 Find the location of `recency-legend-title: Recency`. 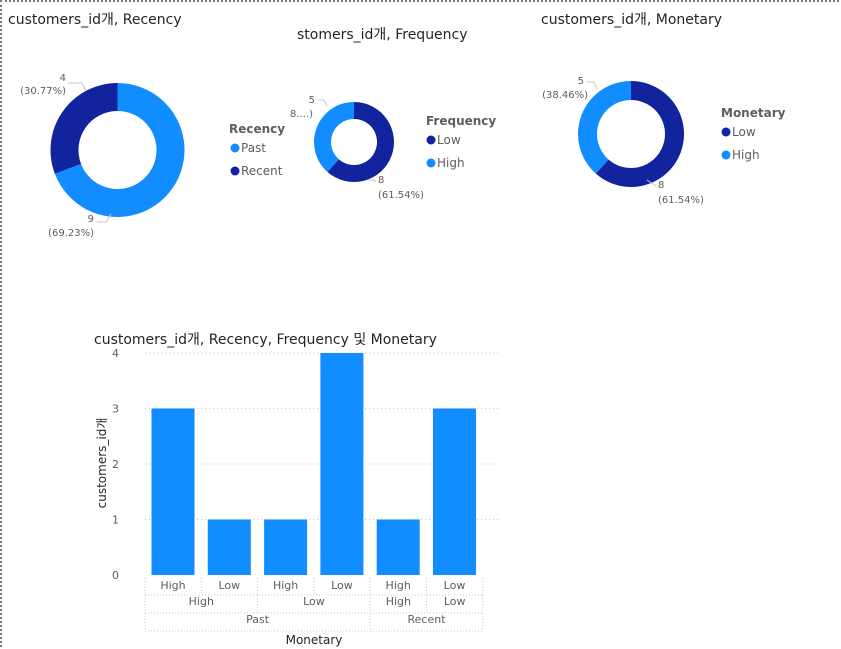

recency-legend-title: Recency is located at coordinates (257, 129).